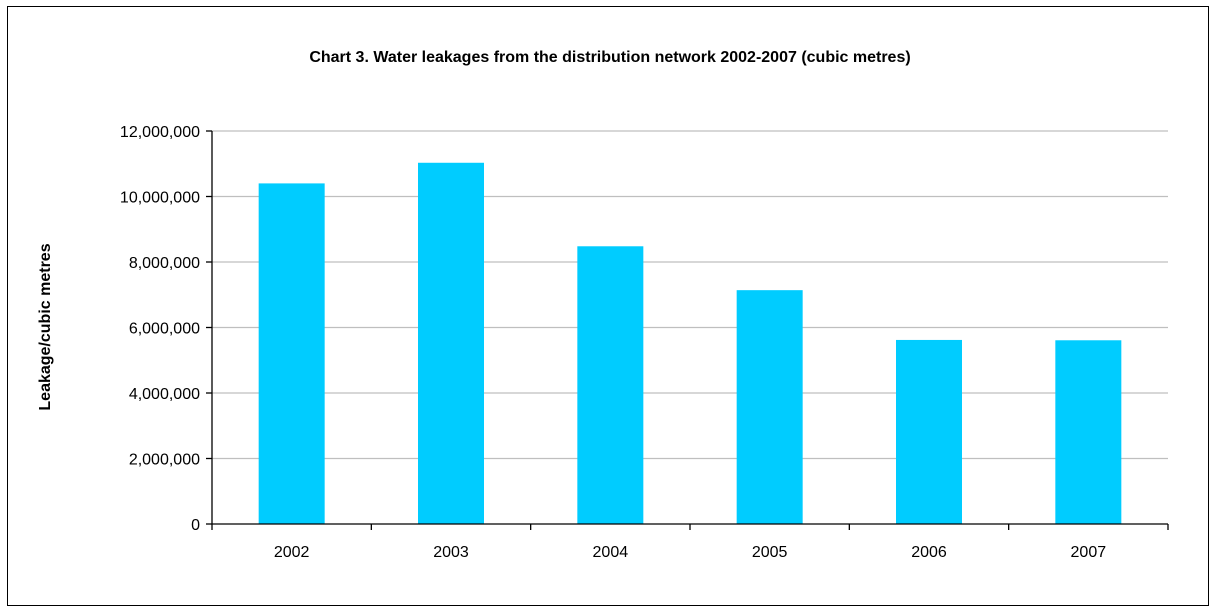 This screenshot has height=606, width=1220. Describe the element at coordinates (451, 343) in the screenshot. I see `bar-2003` at that location.